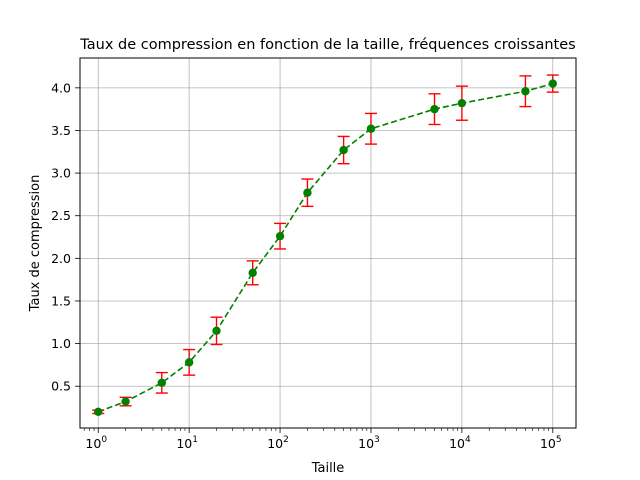 This screenshot has width=640, height=480. What do you see at coordinates (328, 468) in the screenshot?
I see `x-axis-label: Taille` at bounding box center [328, 468].